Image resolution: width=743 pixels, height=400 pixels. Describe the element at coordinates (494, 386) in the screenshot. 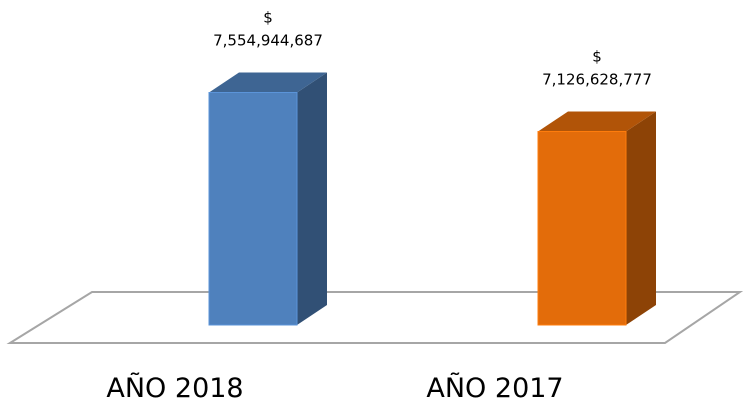

I see `x-tick-label: AÑO 2017` at that location.